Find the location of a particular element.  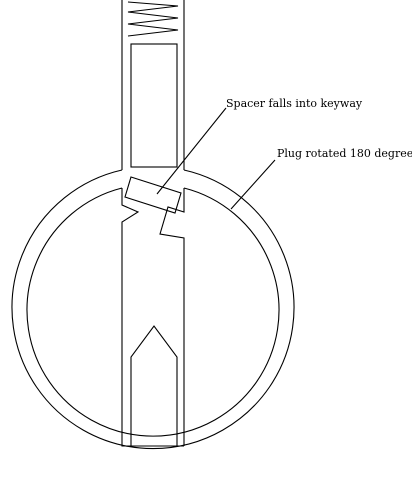

key is located at coordinates (154, 386).